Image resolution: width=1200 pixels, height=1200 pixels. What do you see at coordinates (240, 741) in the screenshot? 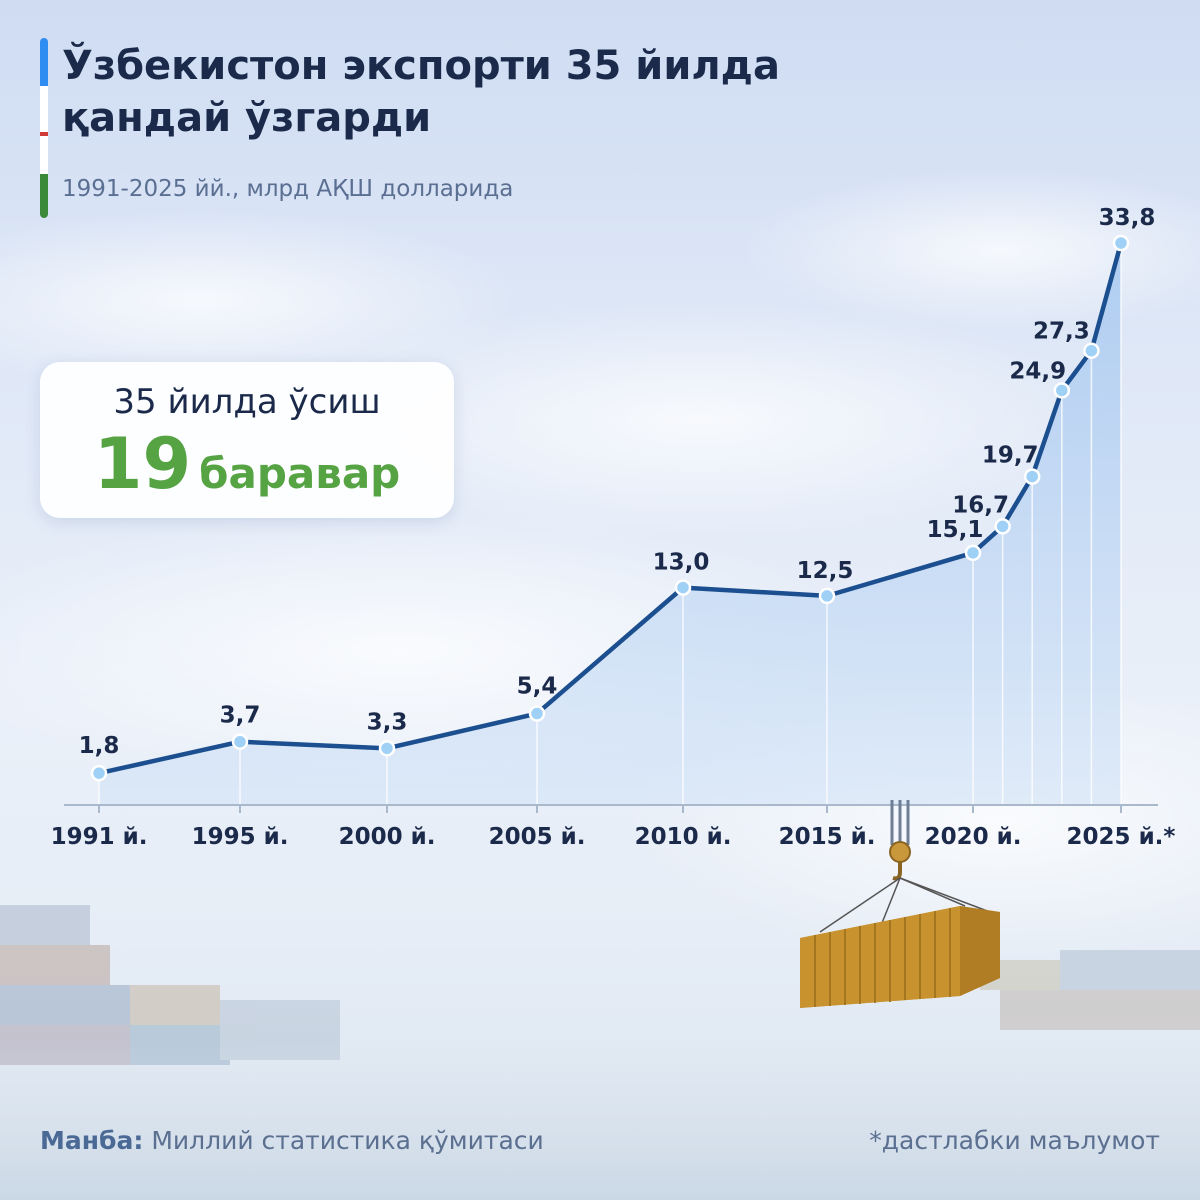
I see `data-point-1995` at bounding box center [240, 741].